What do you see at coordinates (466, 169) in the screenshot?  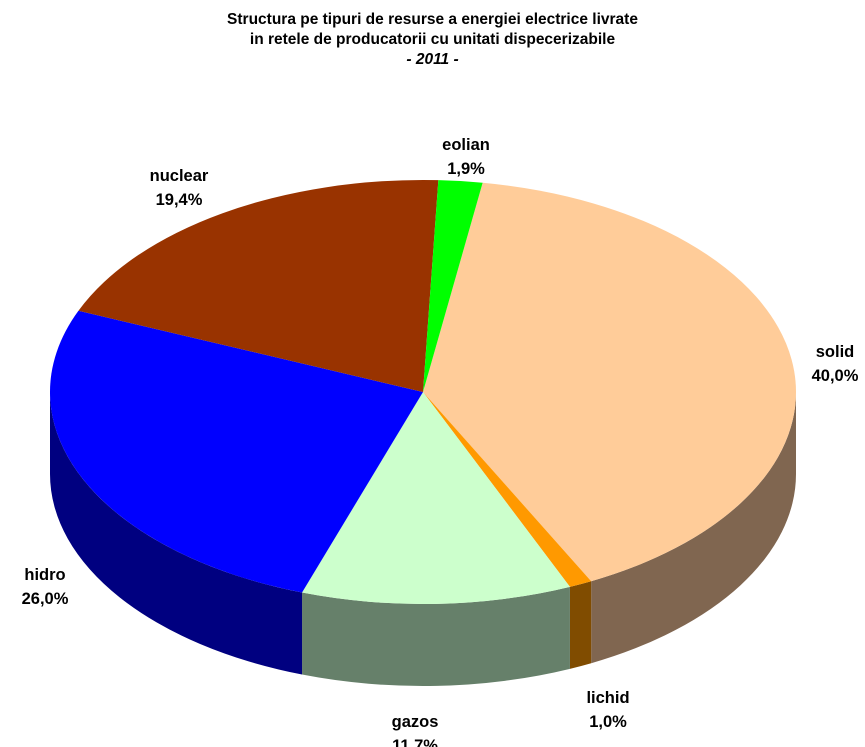 I see `slice-value-eolian: 1,9%` at bounding box center [466, 169].